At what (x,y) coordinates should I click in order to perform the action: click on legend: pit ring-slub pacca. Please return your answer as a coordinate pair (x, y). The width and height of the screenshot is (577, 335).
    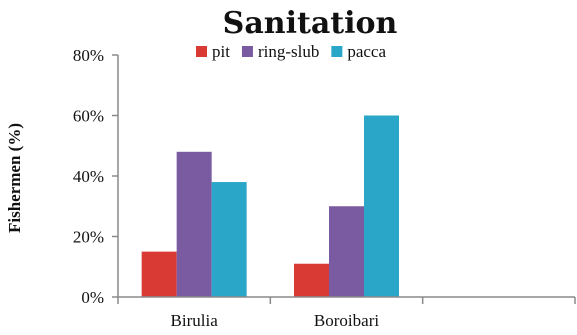
    Looking at the image, I should click on (291, 51).